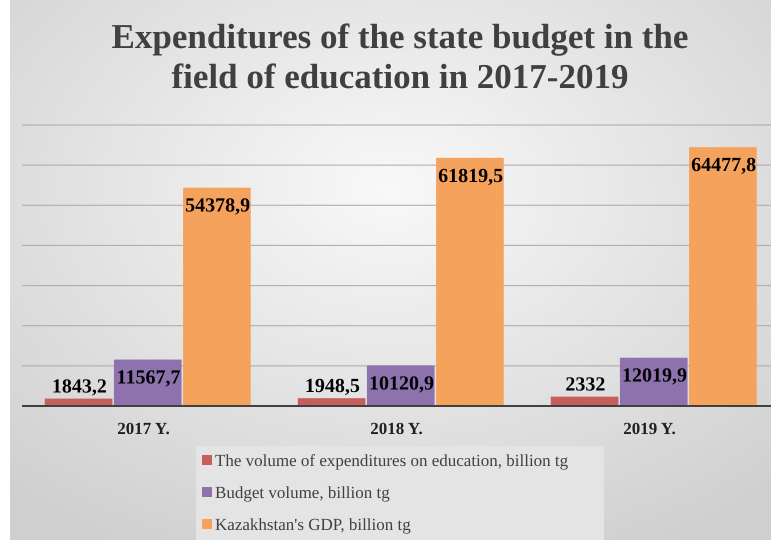  What do you see at coordinates (302, 492) in the screenshot?
I see `legend-label: Budget volume, billion tg` at bounding box center [302, 492].